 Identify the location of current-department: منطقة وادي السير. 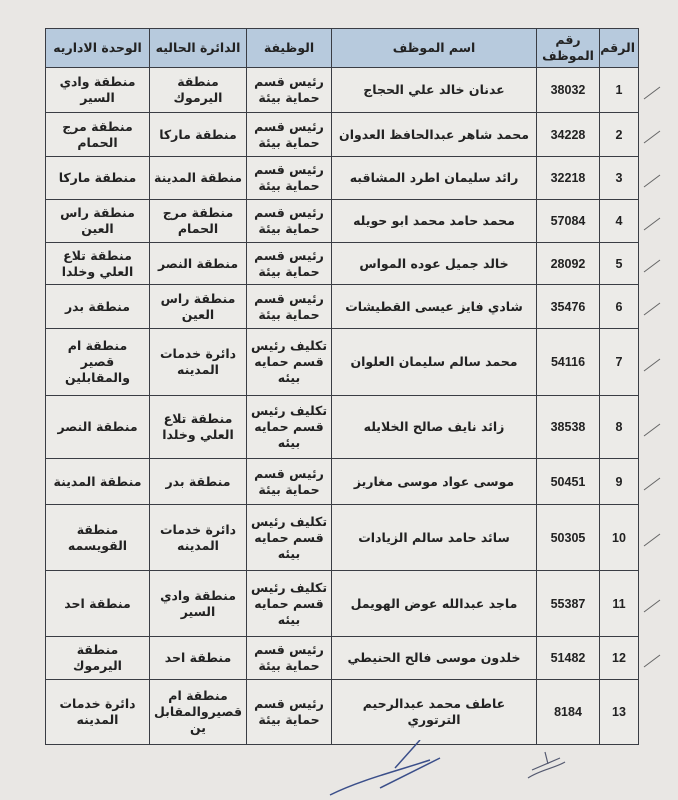
(198, 603).